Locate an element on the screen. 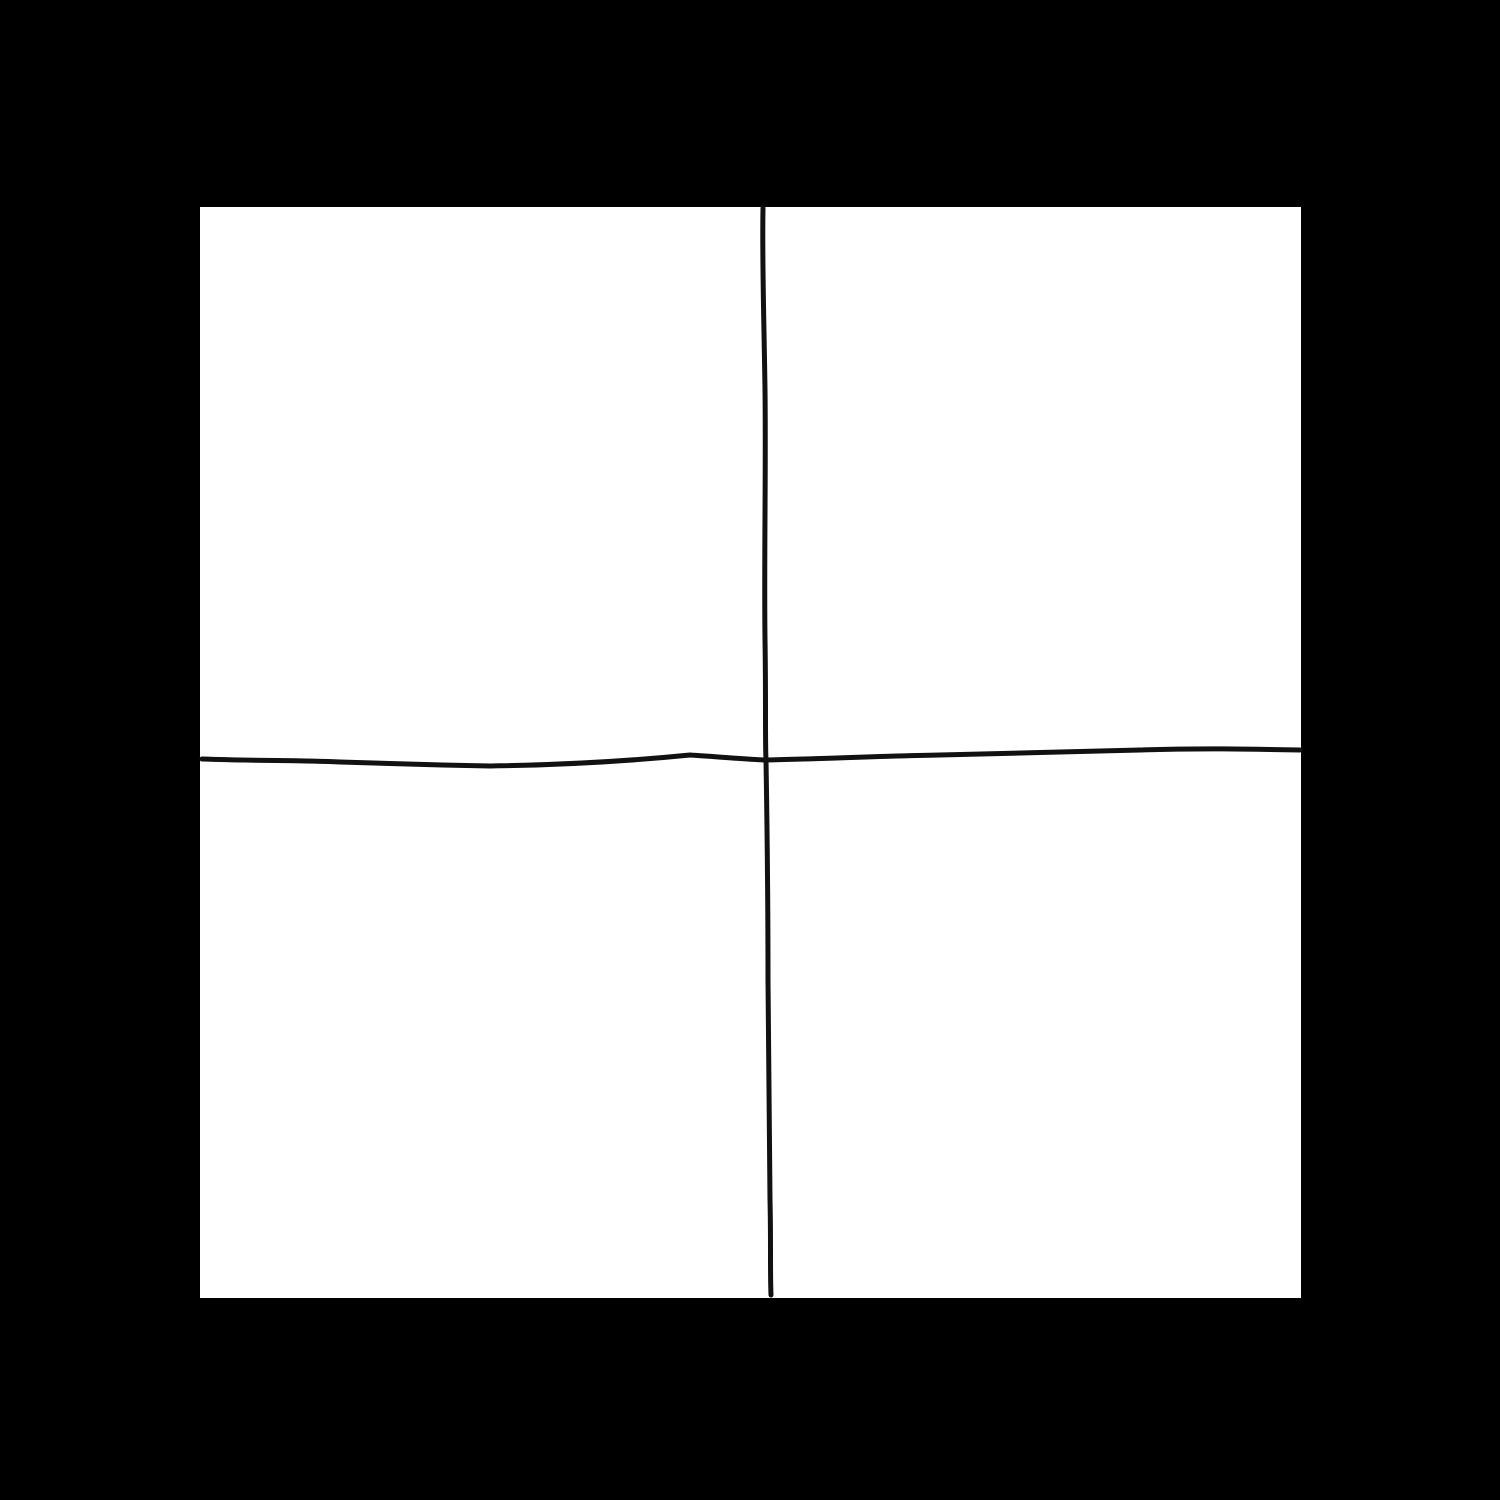 The height and width of the screenshot is (1500, 1500). vertical-divider-line is located at coordinates (767, 751).